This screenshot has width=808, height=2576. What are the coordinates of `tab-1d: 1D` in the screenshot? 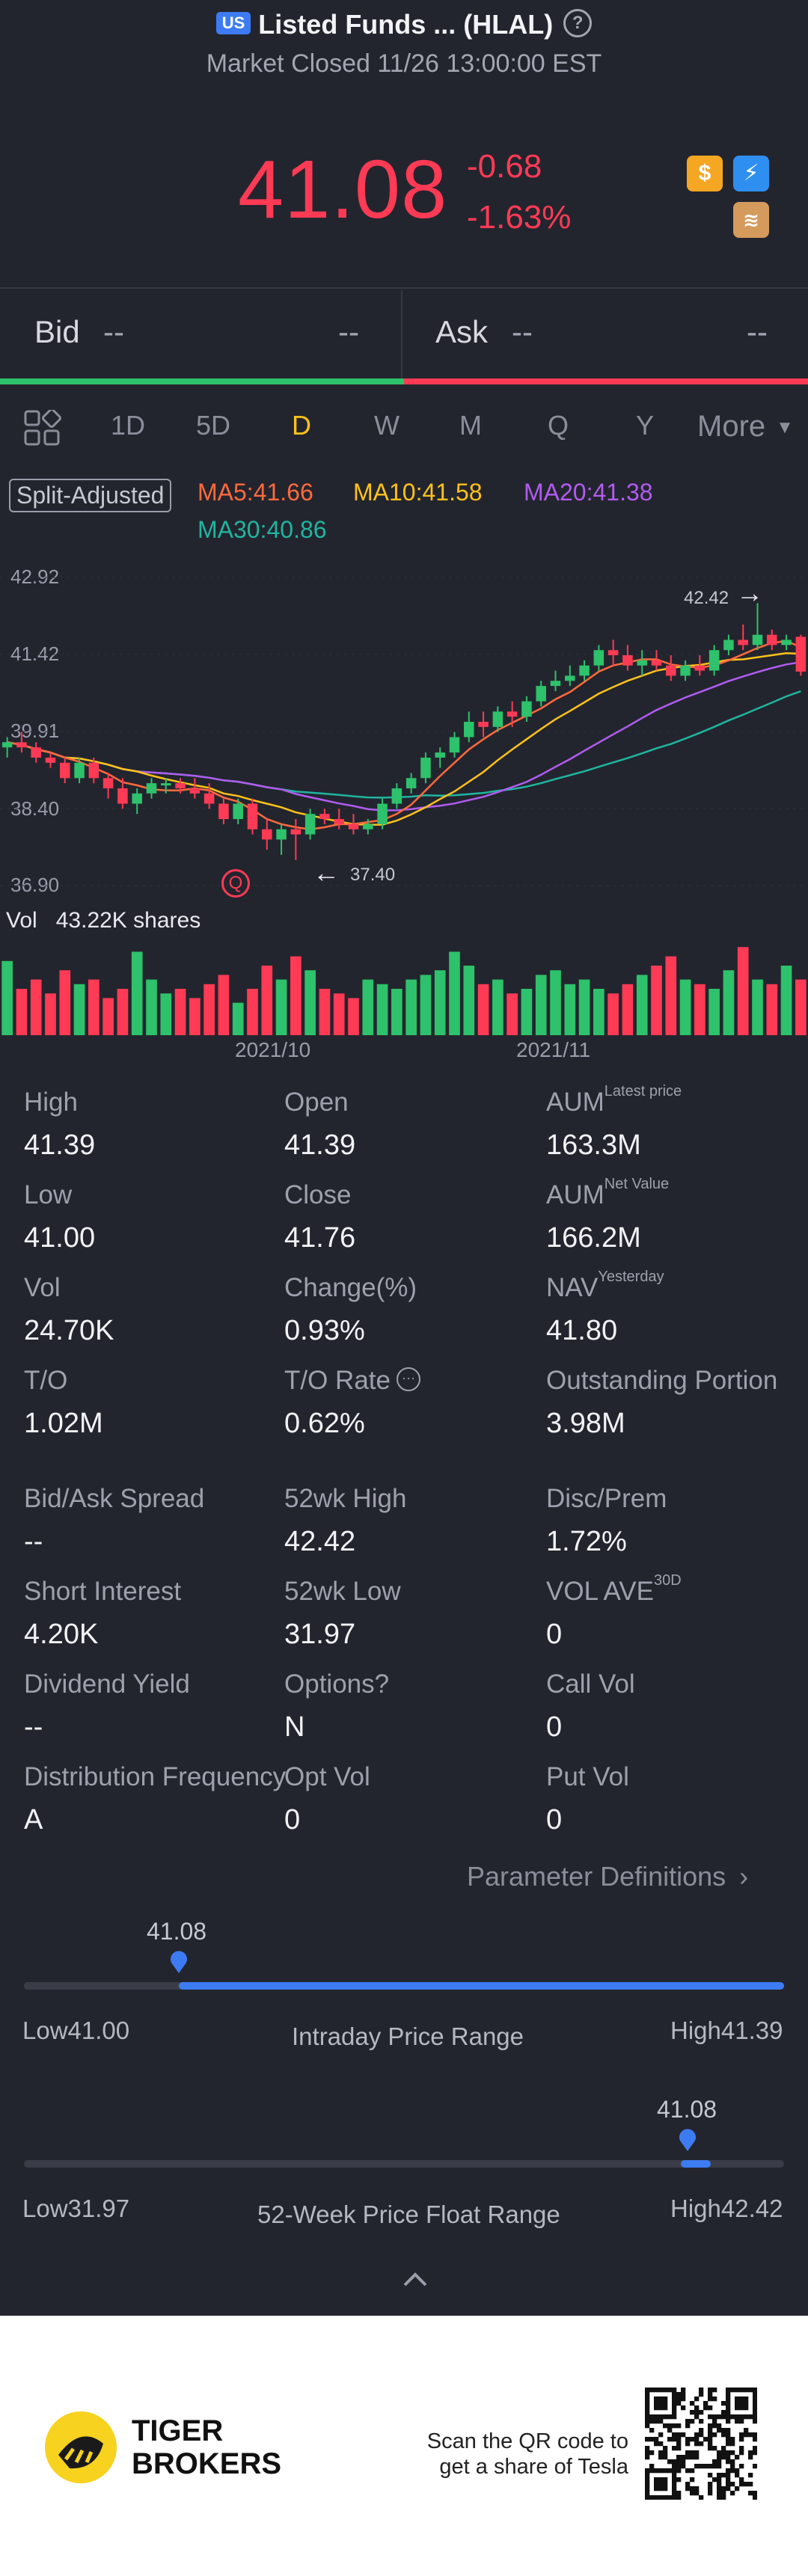 It's located at (128, 425).